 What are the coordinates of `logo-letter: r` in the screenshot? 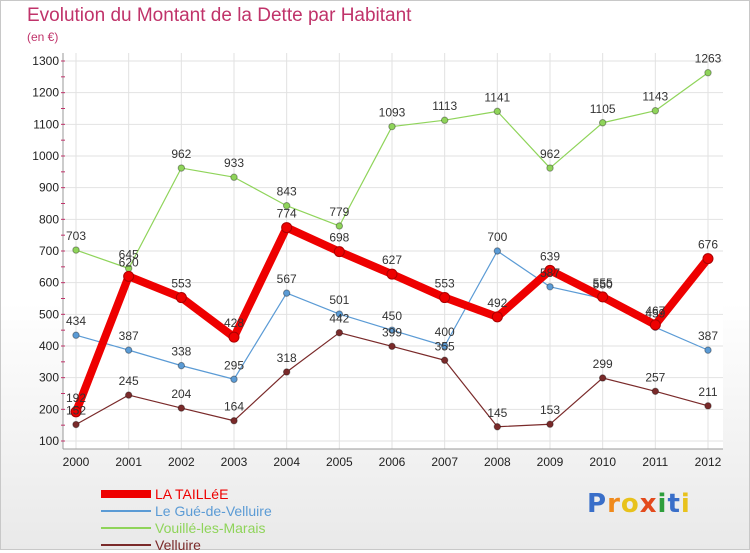 It's located at (614, 504).